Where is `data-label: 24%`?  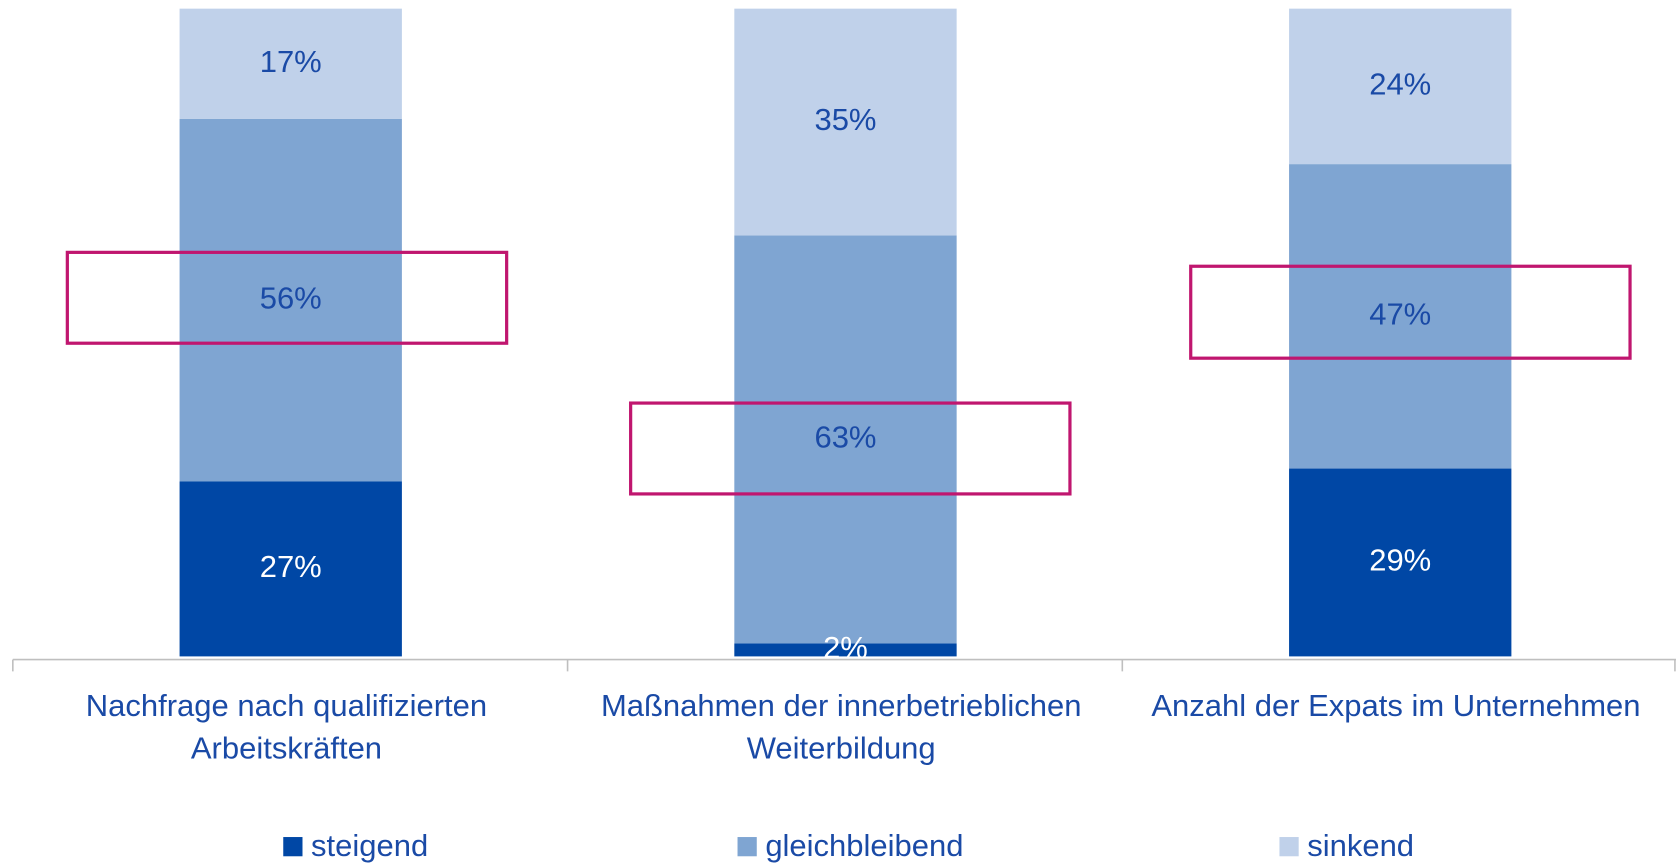 data-label: 24% is located at coordinates (1400, 84).